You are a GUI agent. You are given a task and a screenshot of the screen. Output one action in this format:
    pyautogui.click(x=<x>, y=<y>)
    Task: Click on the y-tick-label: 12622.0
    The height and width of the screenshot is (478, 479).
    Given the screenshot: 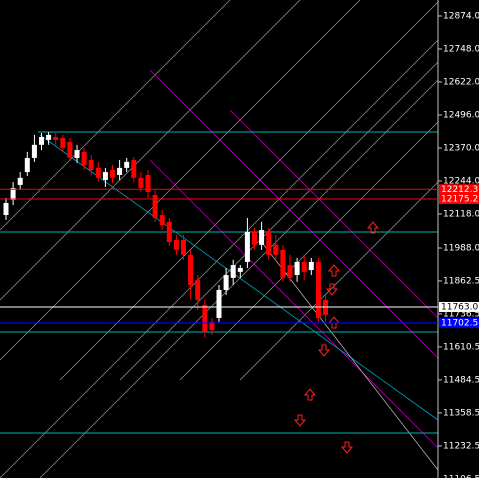 What is the action you would take?
    pyautogui.click(x=461, y=82)
    